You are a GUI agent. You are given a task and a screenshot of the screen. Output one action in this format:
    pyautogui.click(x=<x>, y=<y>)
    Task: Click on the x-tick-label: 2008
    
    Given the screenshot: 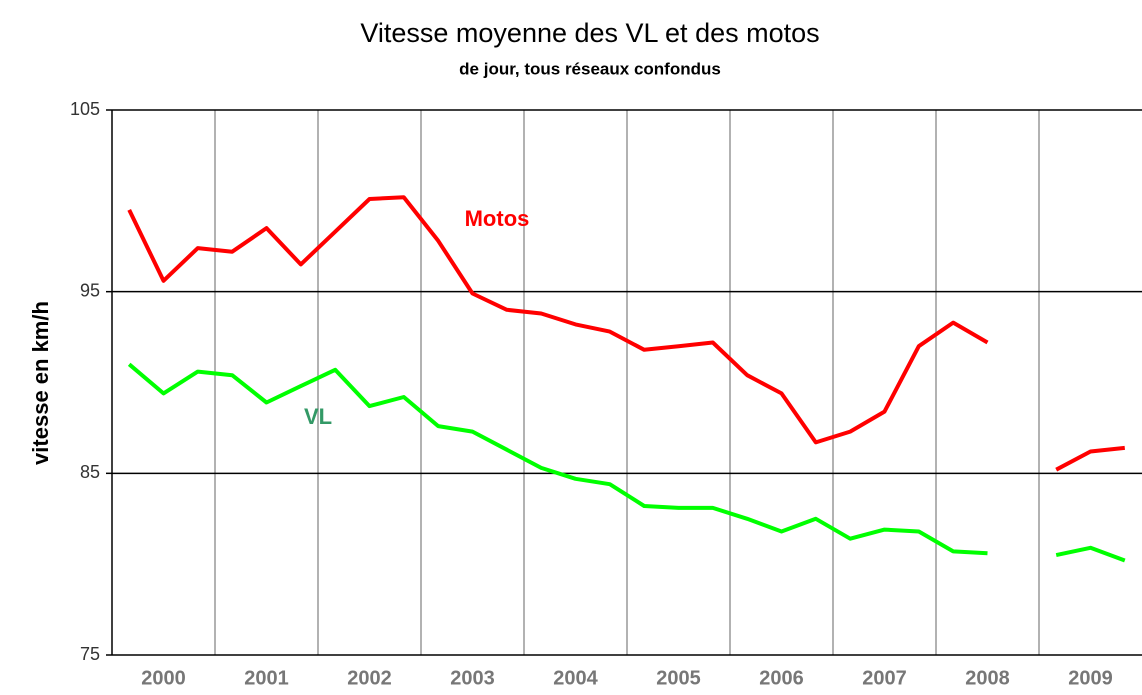 What is the action you would take?
    pyautogui.click(x=987, y=678)
    